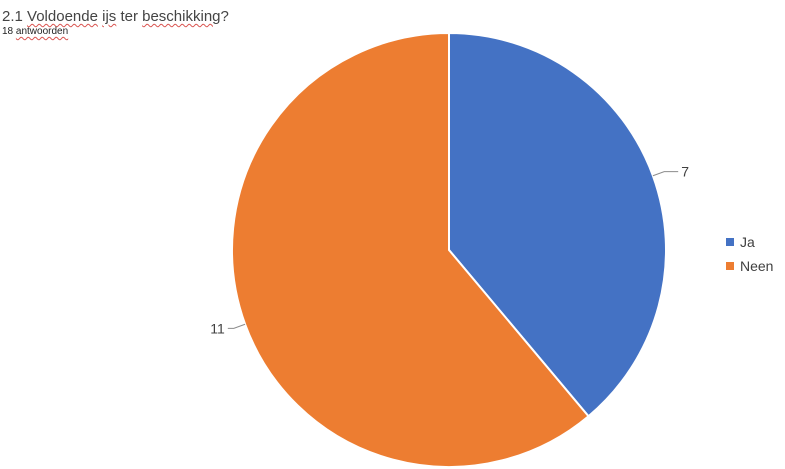  Describe the element at coordinates (217, 328) in the screenshot. I see `data-label-neen: 11` at that location.